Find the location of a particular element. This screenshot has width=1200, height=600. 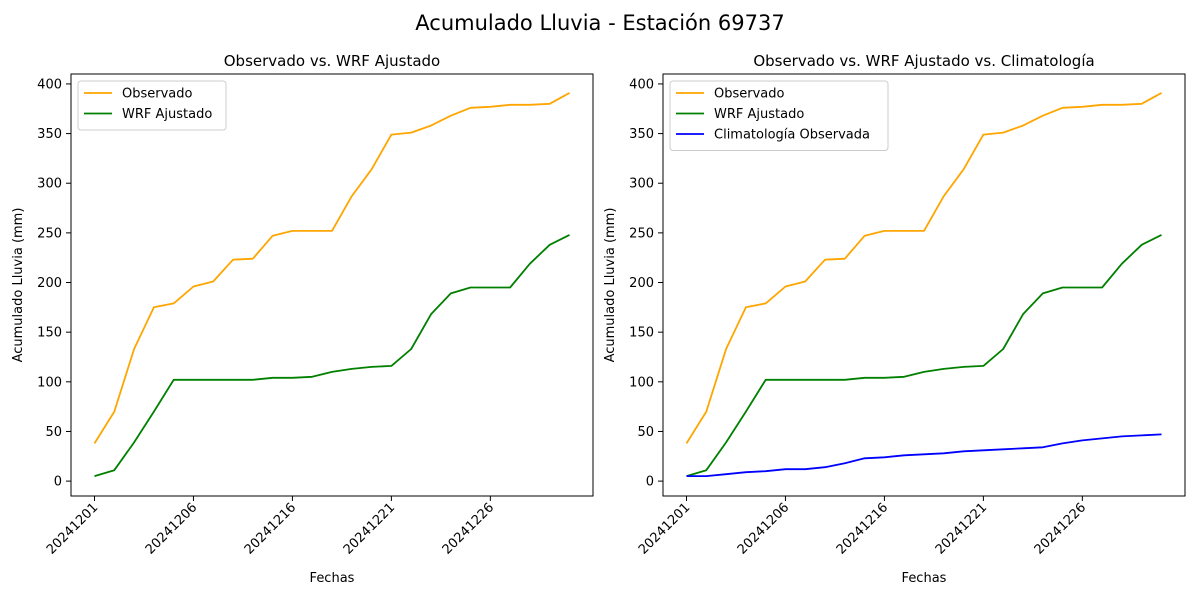

series-line-climatolog-a-observada is located at coordinates (924, 455).